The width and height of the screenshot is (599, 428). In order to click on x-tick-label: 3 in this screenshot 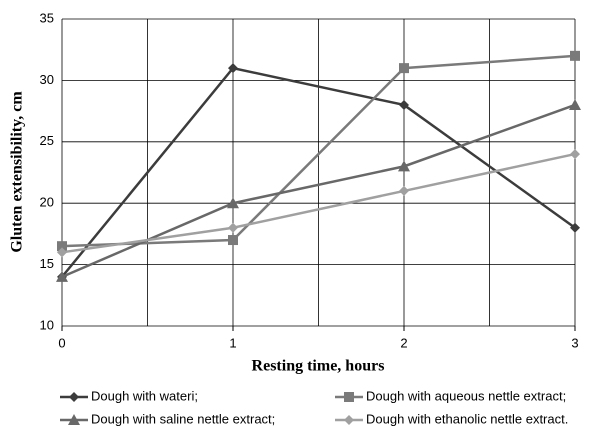, I will do `click(574, 342)`.